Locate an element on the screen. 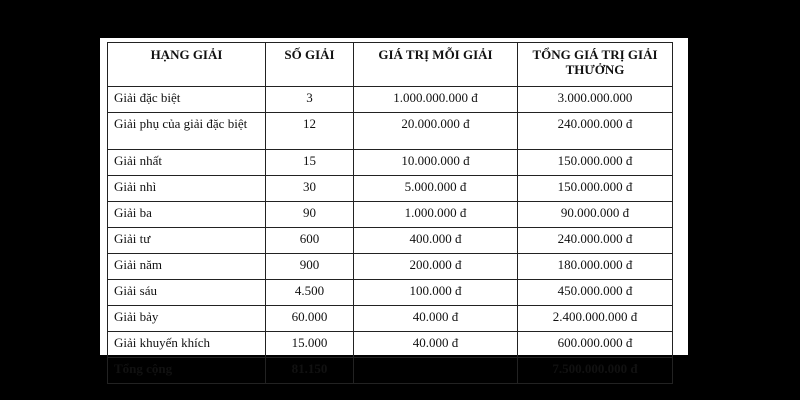 Image resolution: width=800 pixels, height=400 pixels. table-row: Giải tư 600 400.000 đ 240.000.000 đ is located at coordinates (390, 240).